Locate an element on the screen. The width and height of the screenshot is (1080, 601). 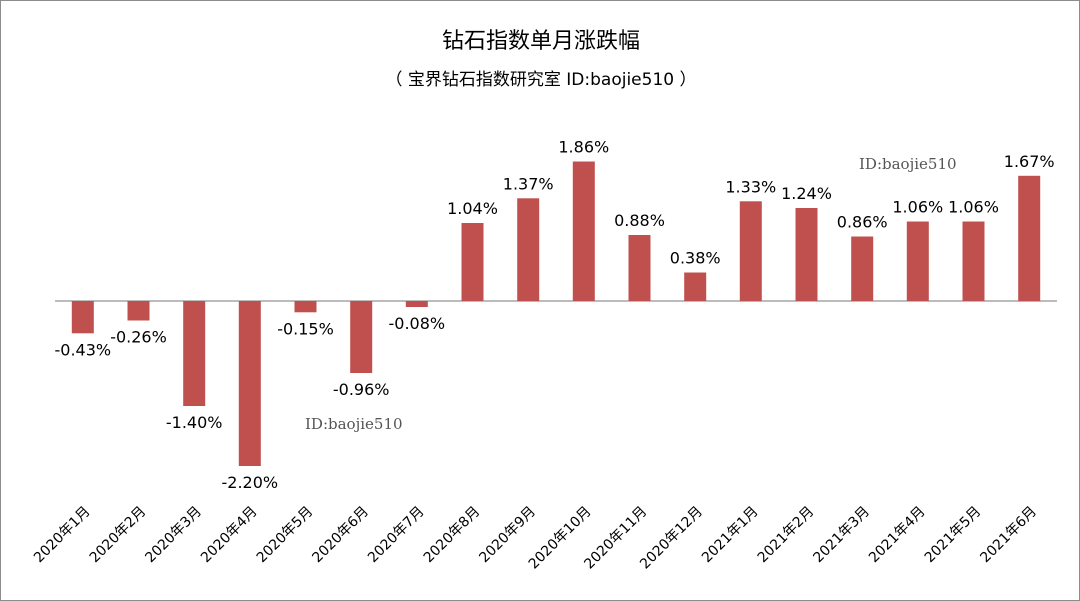
x-tick-label: 2020年7月 is located at coordinates (396, 535).